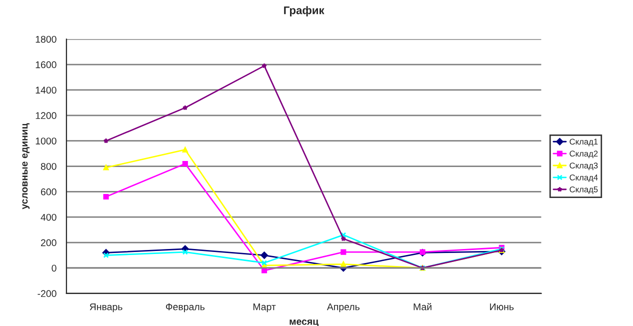  I want to click on y-tick-label: 1800, so click(46, 39).